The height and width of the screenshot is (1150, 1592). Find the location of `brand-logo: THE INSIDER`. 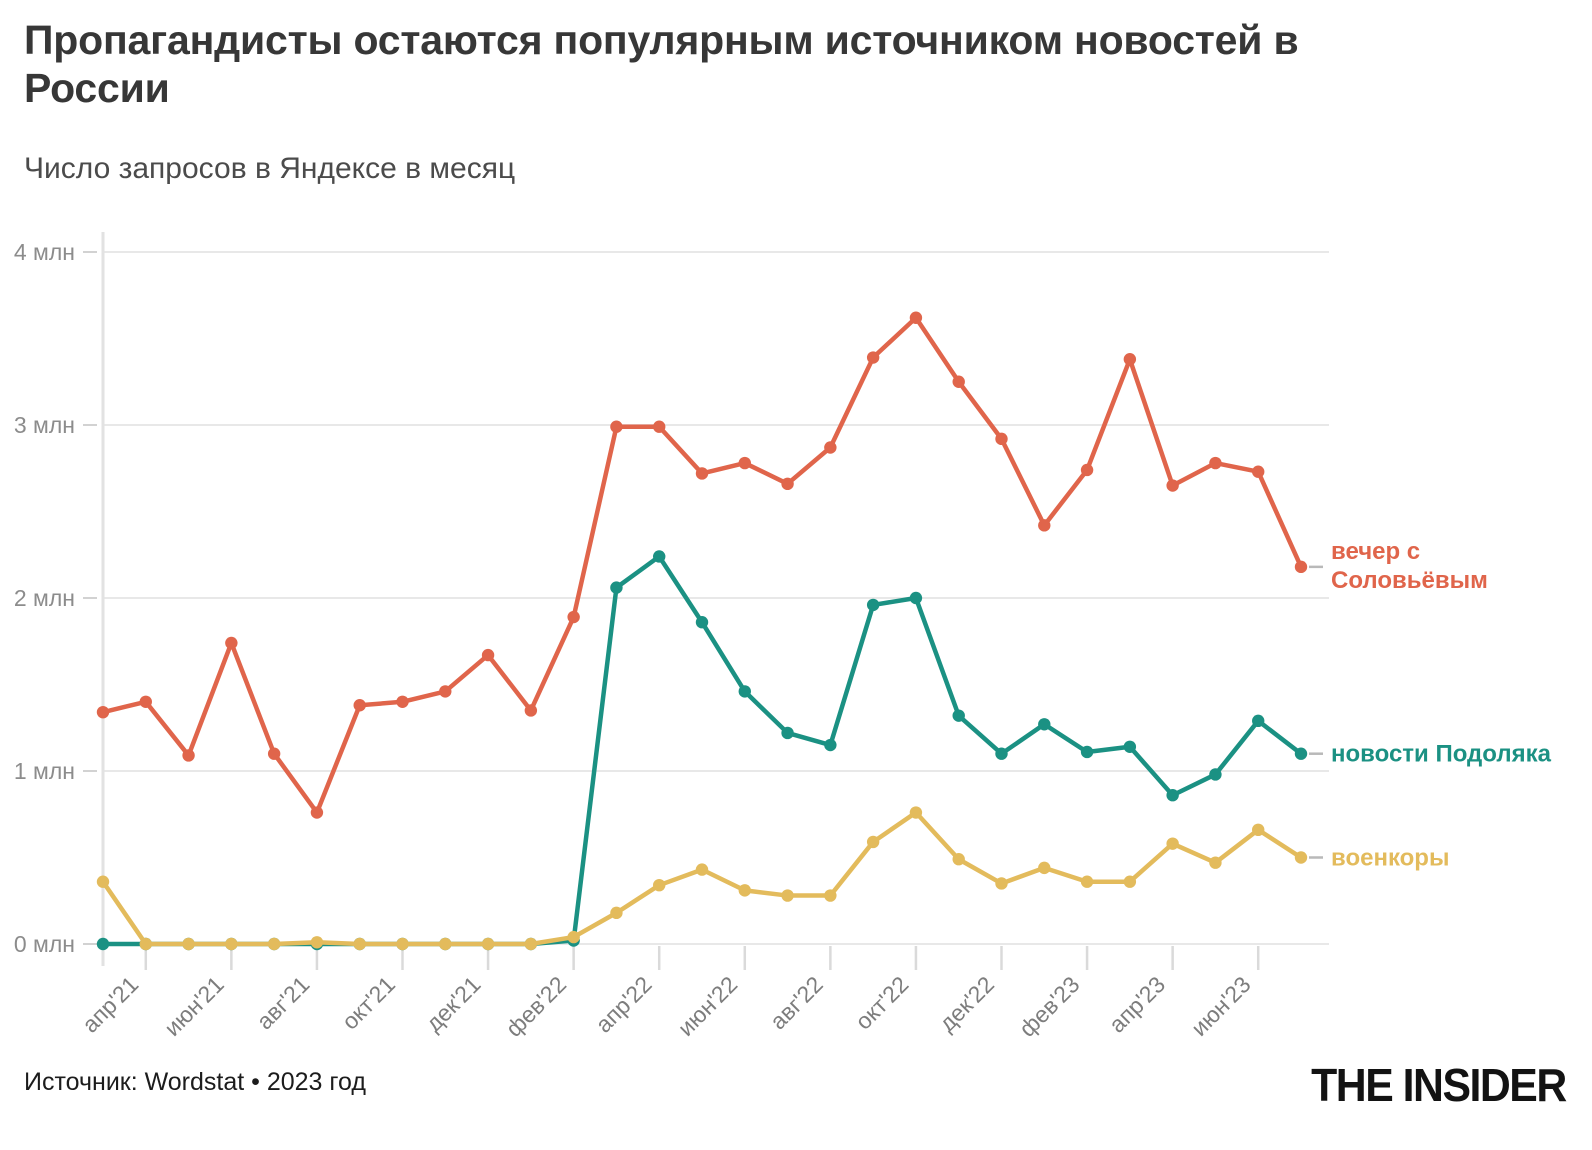

brand-logo: THE INSIDER is located at coordinates (1439, 1085).